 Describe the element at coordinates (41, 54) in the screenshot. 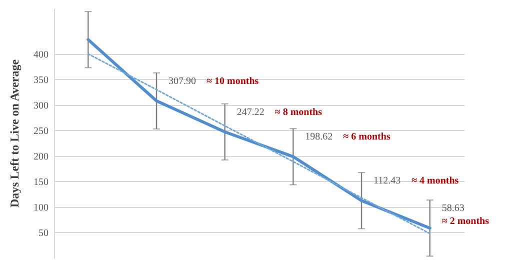

I see `y-tick-label: 400` at that location.